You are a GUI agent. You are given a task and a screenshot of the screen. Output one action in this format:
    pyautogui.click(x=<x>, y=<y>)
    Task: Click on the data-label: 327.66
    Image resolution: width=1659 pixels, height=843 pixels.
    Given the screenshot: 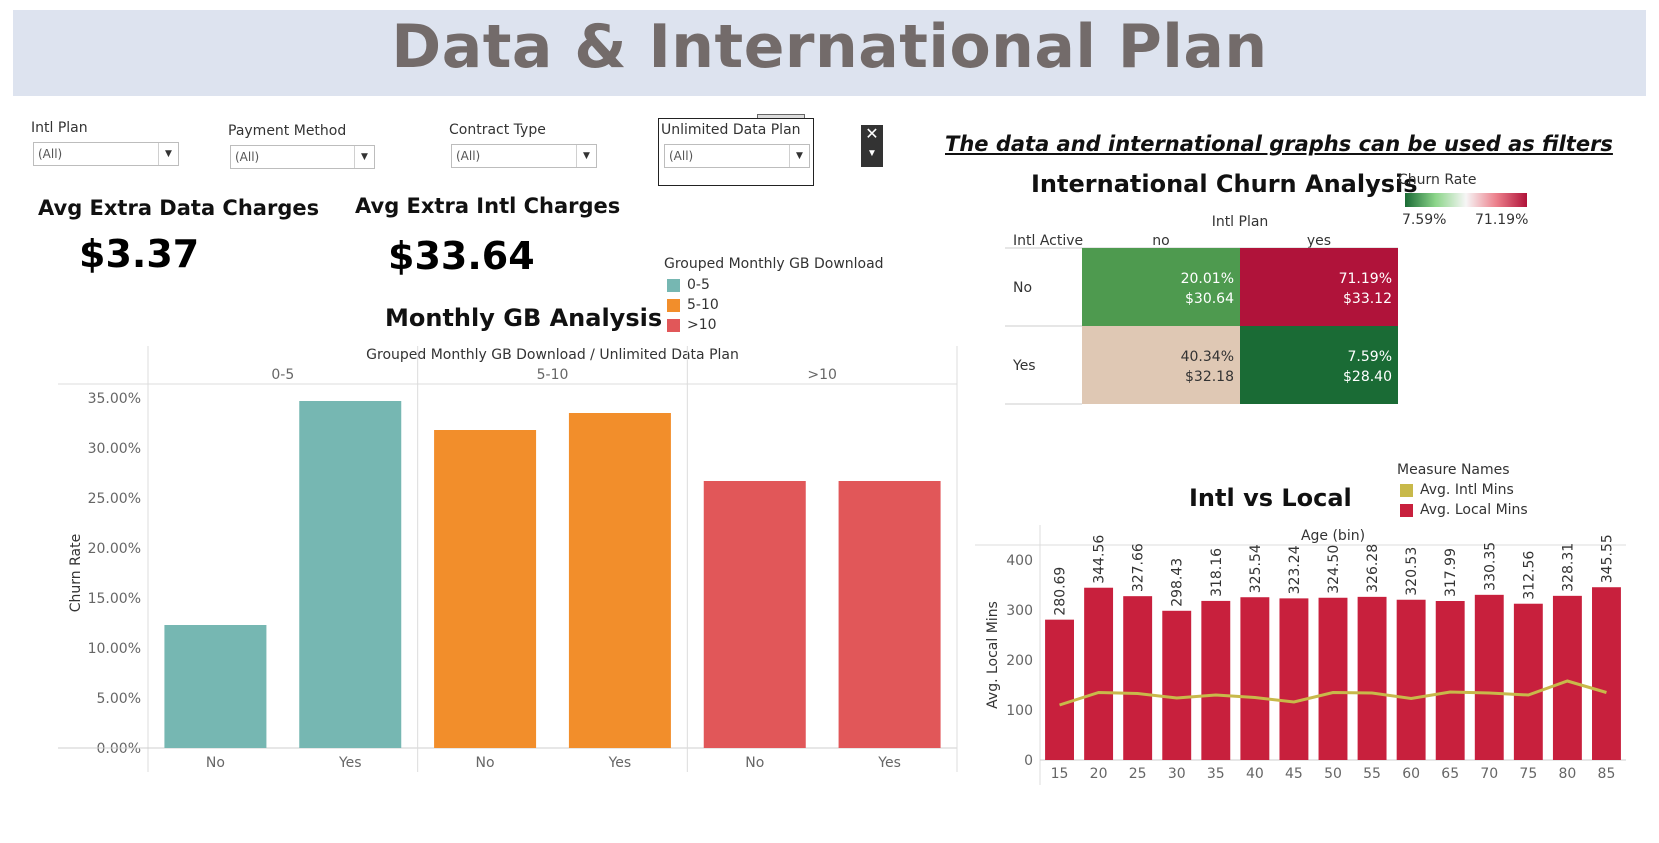 What is the action you would take?
    pyautogui.click(x=1139, y=567)
    